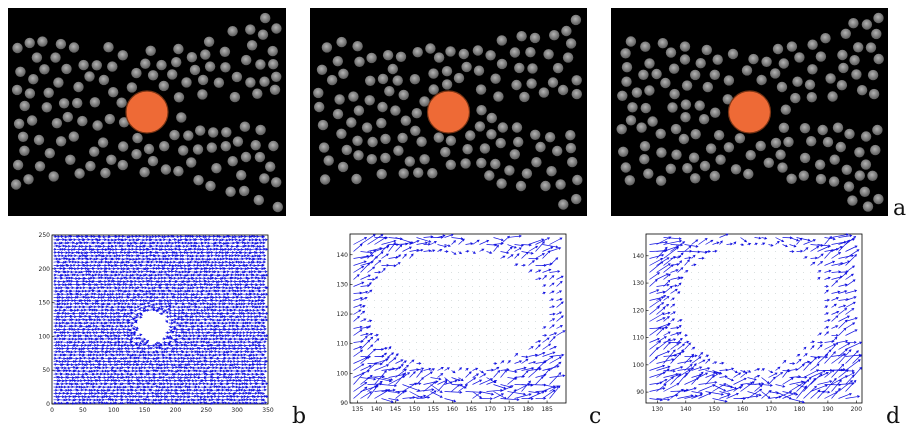  What do you see at coordinates (45, 269) in the screenshot?
I see `y-tick-label: 200` at bounding box center [45, 269].